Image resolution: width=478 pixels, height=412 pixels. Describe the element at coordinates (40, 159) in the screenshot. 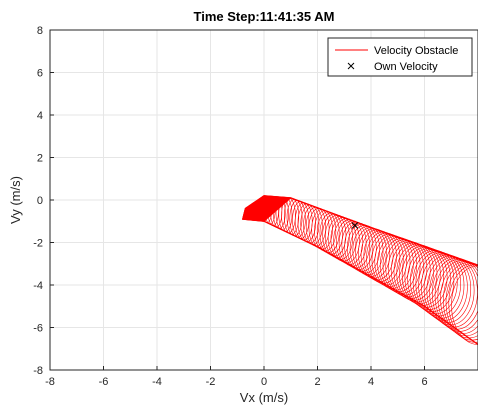

I see `y-tick-label: 2` at that location.